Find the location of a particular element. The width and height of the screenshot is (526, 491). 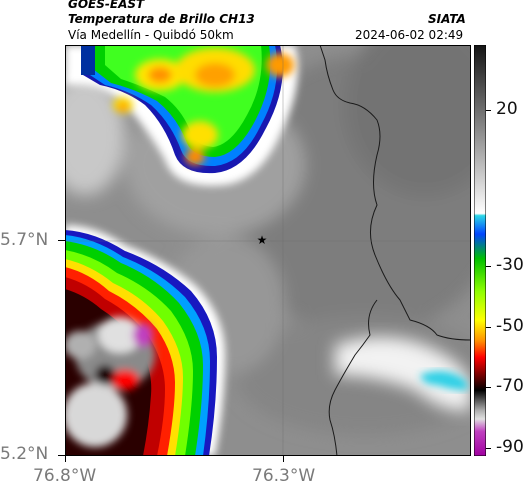

y-tick-label-1: 5.7°N is located at coordinates (24, 240).